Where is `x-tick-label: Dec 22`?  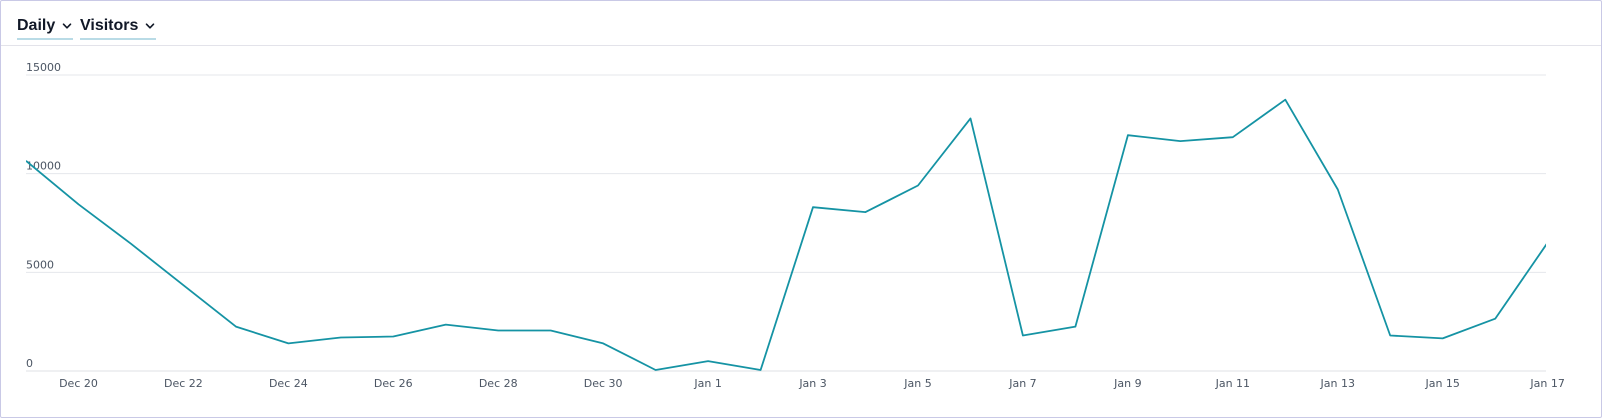 x-tick-label: Dec 22 is located at coordinates (183, 383).